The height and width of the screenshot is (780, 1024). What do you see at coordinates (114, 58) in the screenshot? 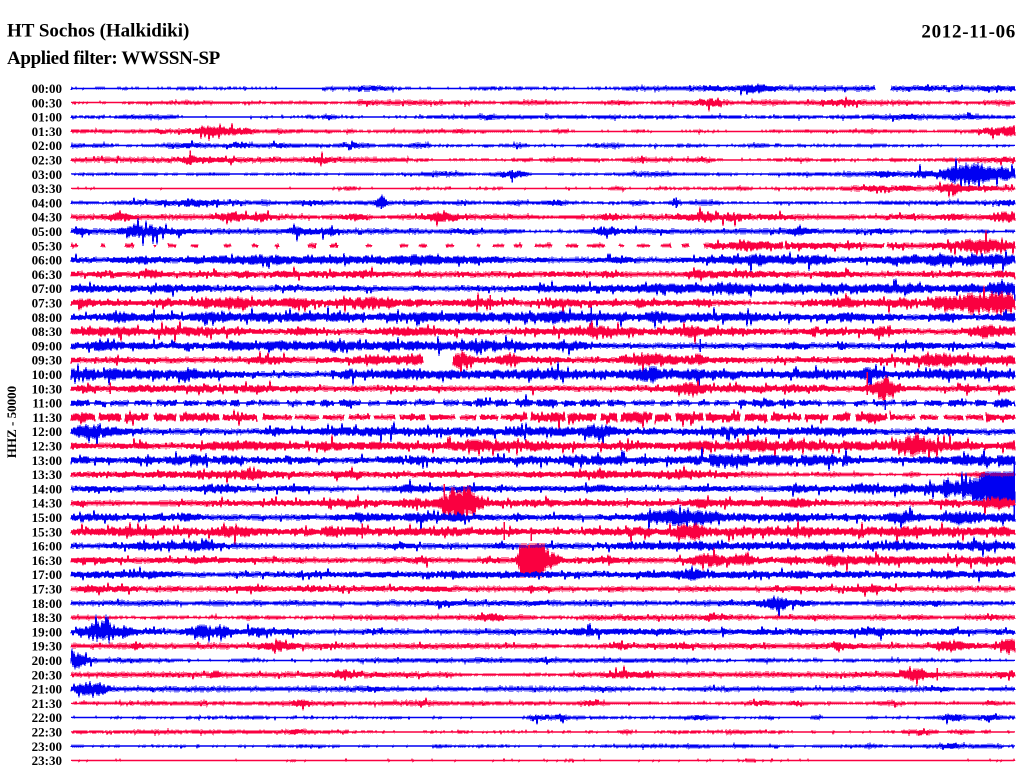
I see `svg-text: Applied filter: WWSSN-SP` at bounding box center [114, 58].